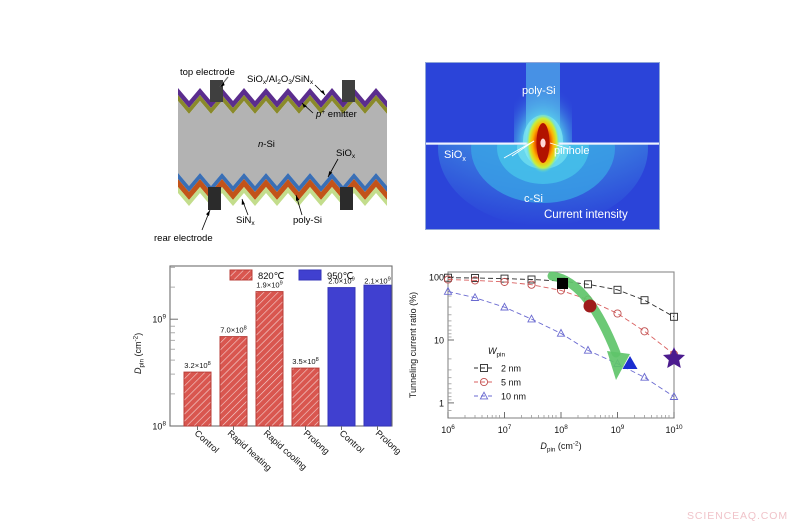  Describe the element at coordinates (287, 428) in the screenshot. I see `bar-x-axis-ticks` at that location.